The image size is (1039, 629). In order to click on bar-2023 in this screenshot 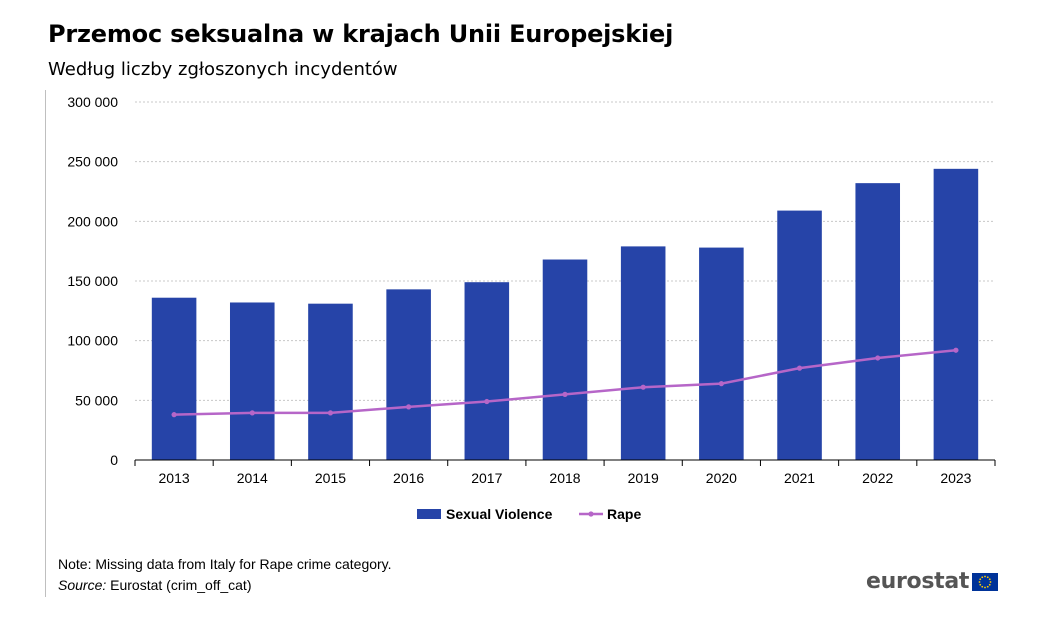, I will do `click(956, 314)`.